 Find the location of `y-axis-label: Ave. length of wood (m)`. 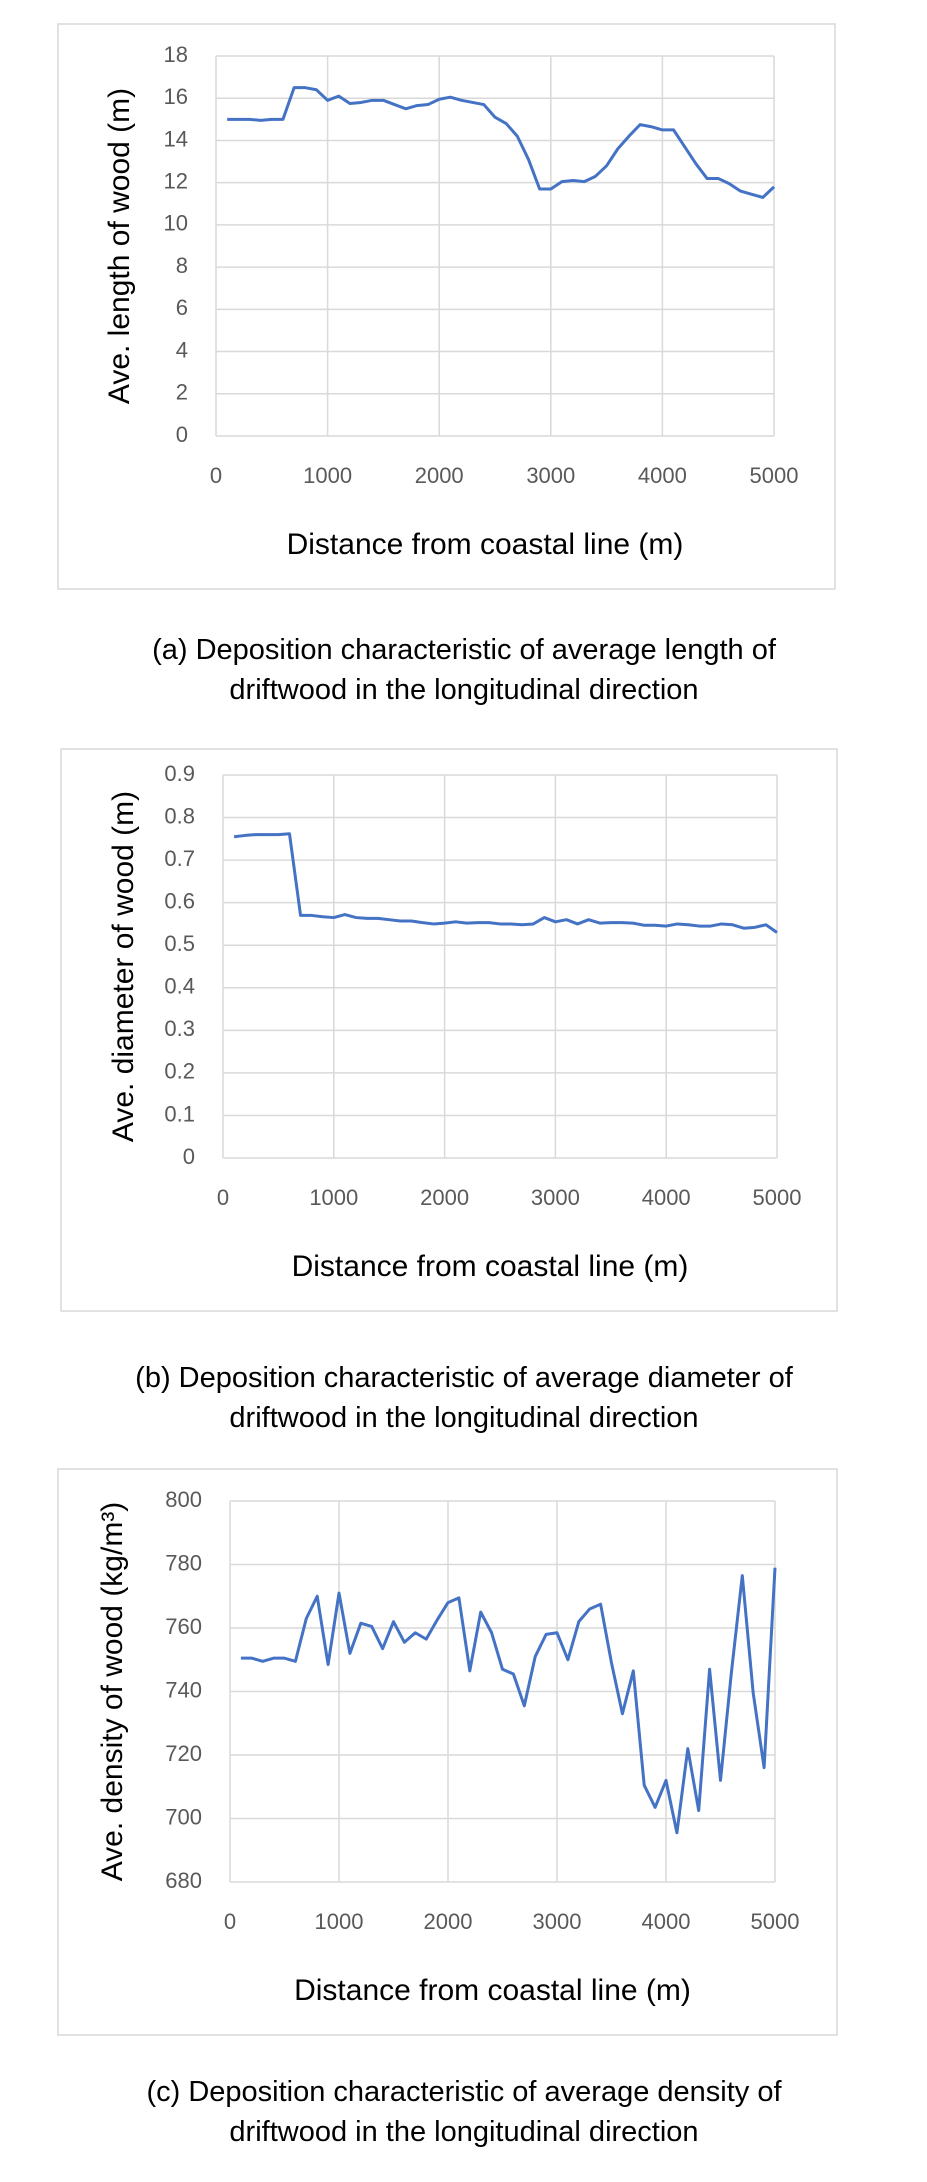

y-axis-label: Ave. length of wood (m) is located at coordinates (119, 246).